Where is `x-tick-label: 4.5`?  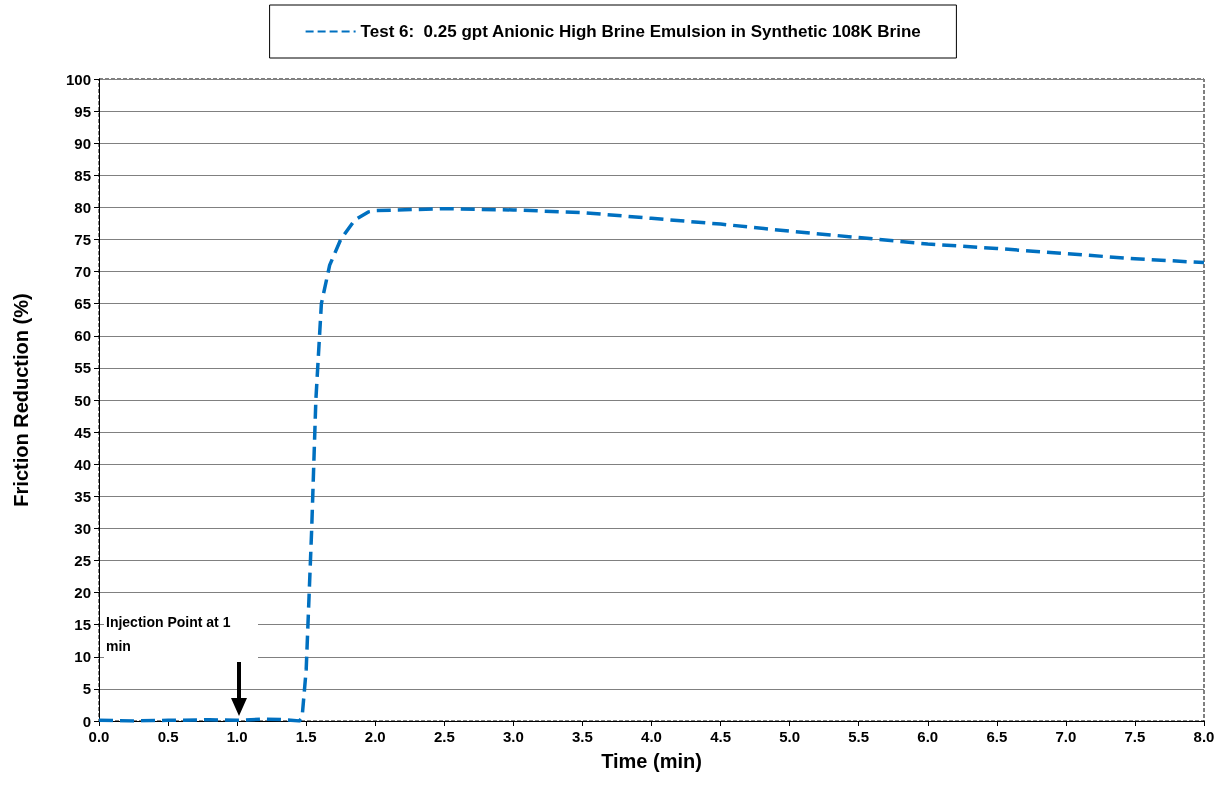
x-tick-label: 4.5 is located at coordinates (720, 736).